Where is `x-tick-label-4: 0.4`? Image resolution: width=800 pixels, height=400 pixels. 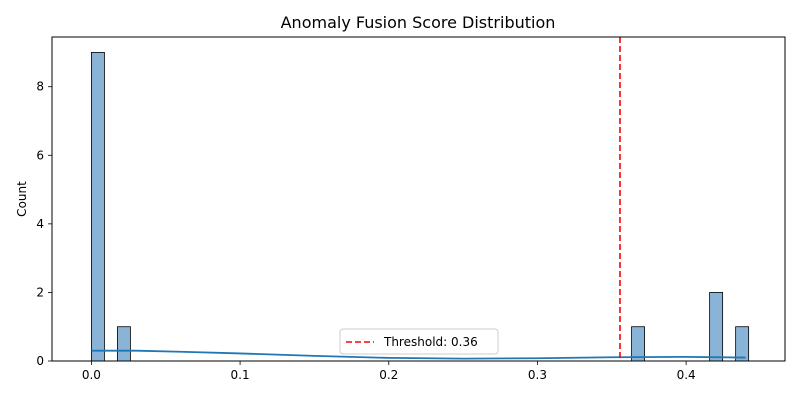 x-tick-label-4: 0.4 is located at coordinates (686, 375).